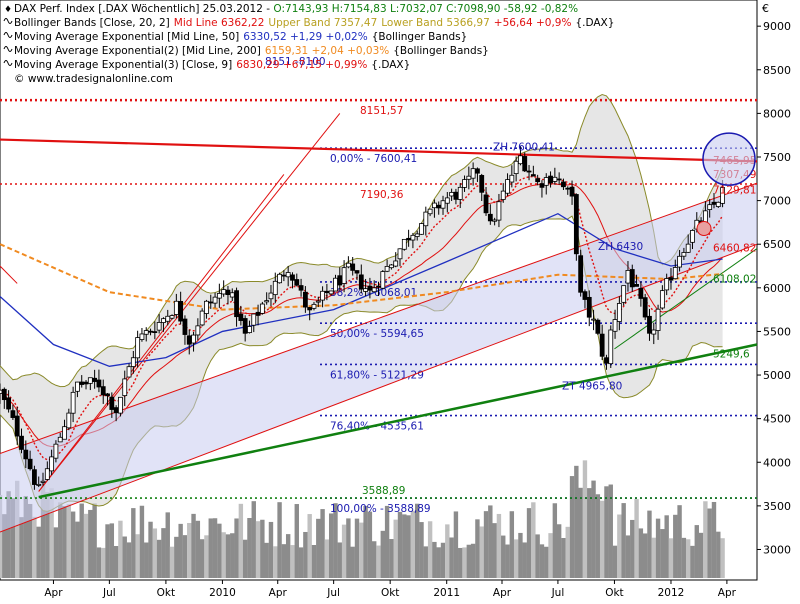  Describe the element at coordinates (8, 10) in the screenshot. I see `legend-icon-price: ♦` at that location.